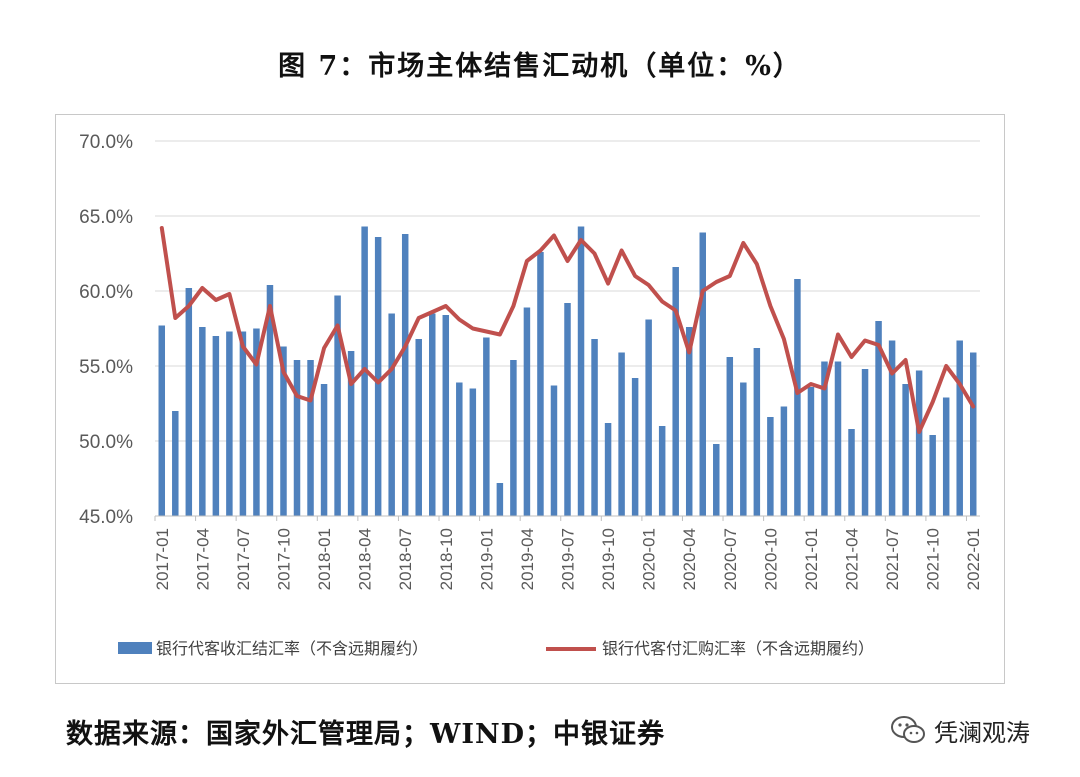  Describe the element at coordinates (106, 292) in the screenshot. I see `y-tick-label: 60.0%` at that location.